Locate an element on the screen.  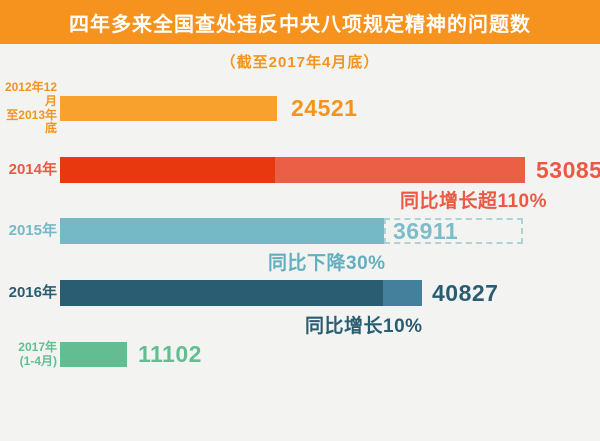
chart-subtitle: （截至2017年4月底） is located at coordinates (300, 62).